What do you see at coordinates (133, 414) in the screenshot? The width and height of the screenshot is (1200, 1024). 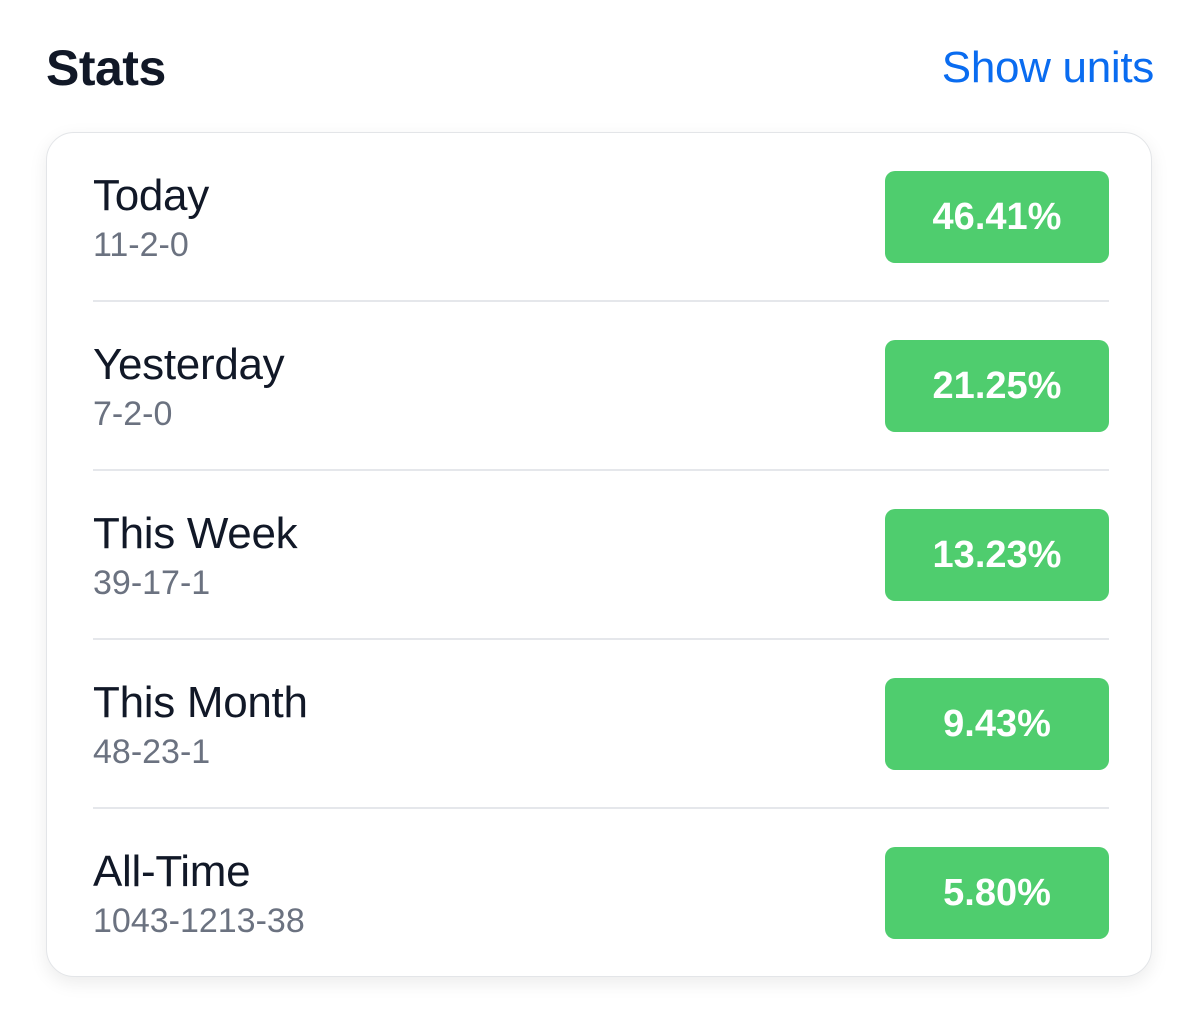 I see `stat-record: 7-2-0` at bounding box center [133, 414].